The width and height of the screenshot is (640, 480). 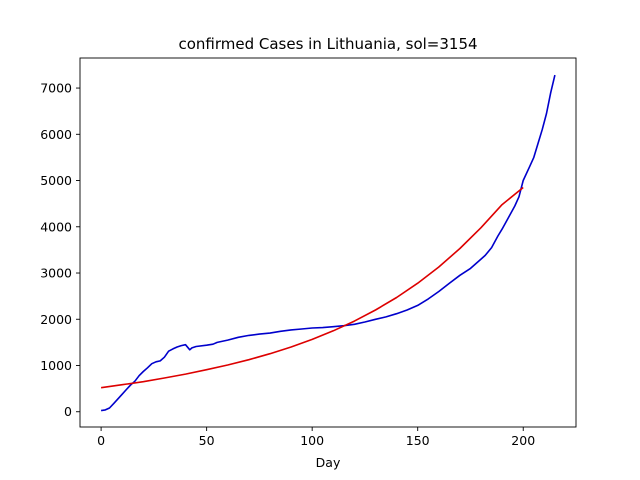 I want to click on chart-title: confirmed Cases in Lithuania, sol=3154, so click(x=327, y=44).